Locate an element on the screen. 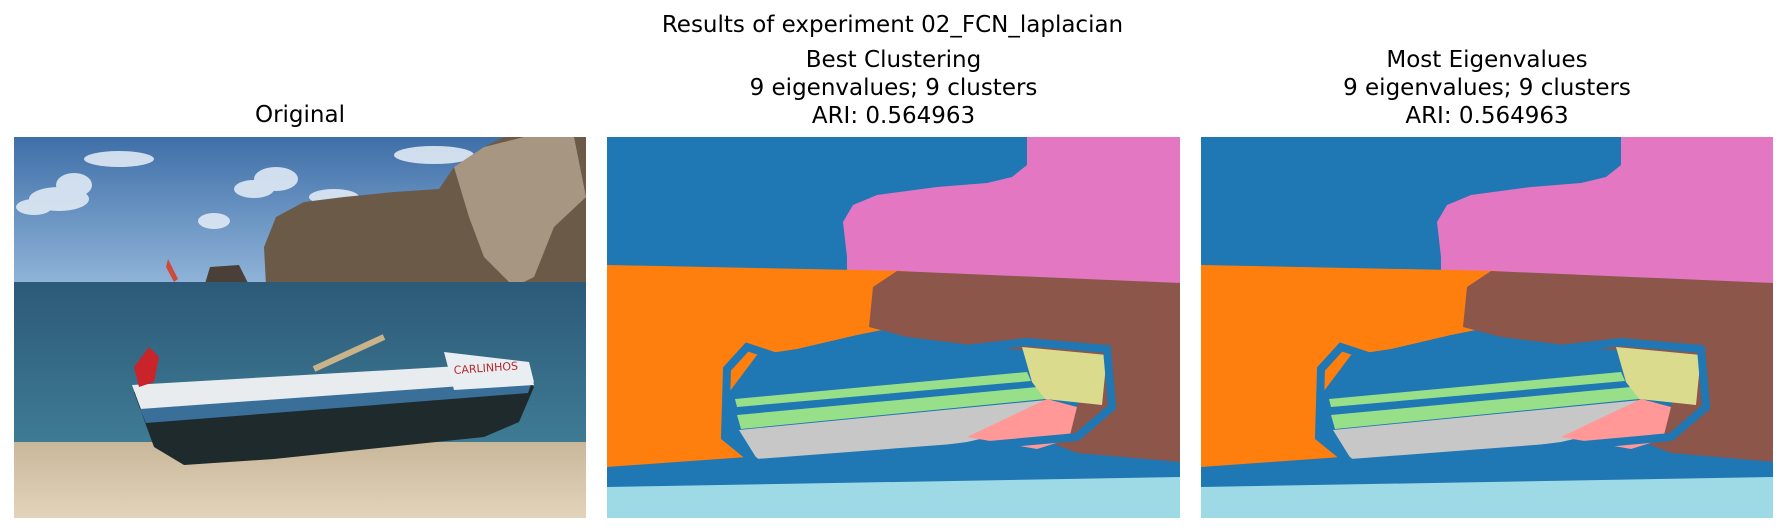  figure-suptitle: Results of experiment 02_FCN_laplacian is located at coordinates (892, 25).